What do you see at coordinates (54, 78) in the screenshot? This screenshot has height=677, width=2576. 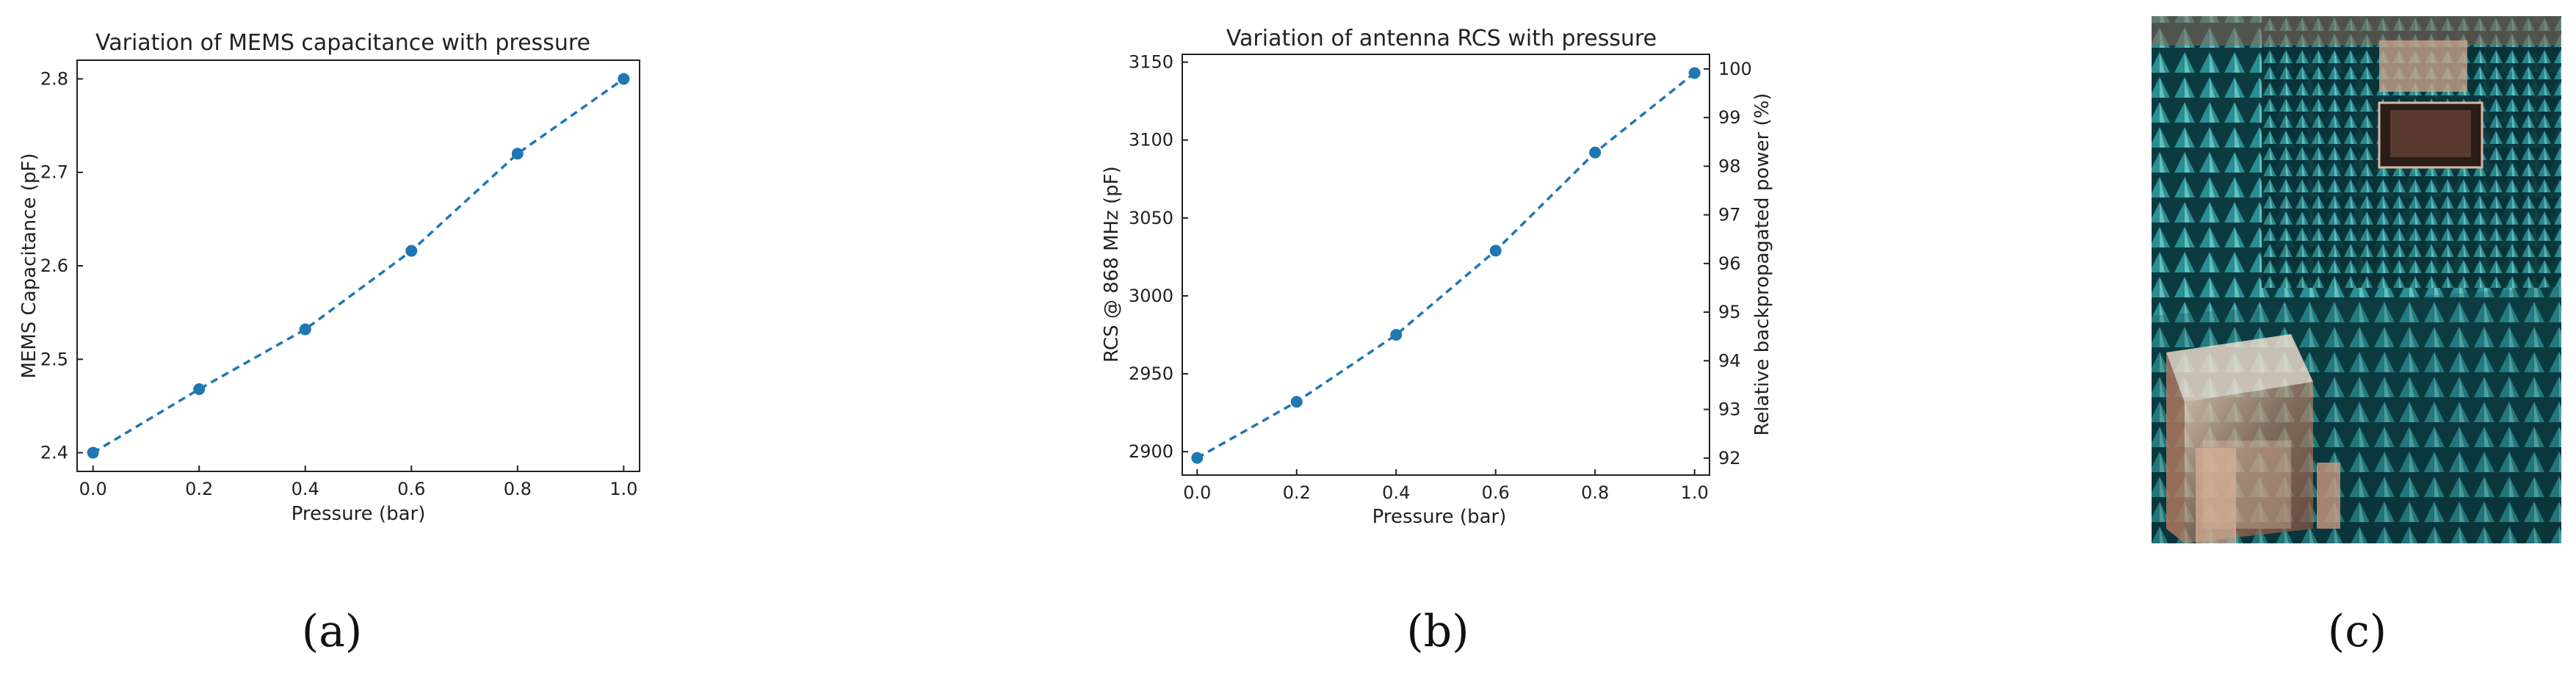 I see `y-tick-label: 2.8` at bounding box center [54, 78].